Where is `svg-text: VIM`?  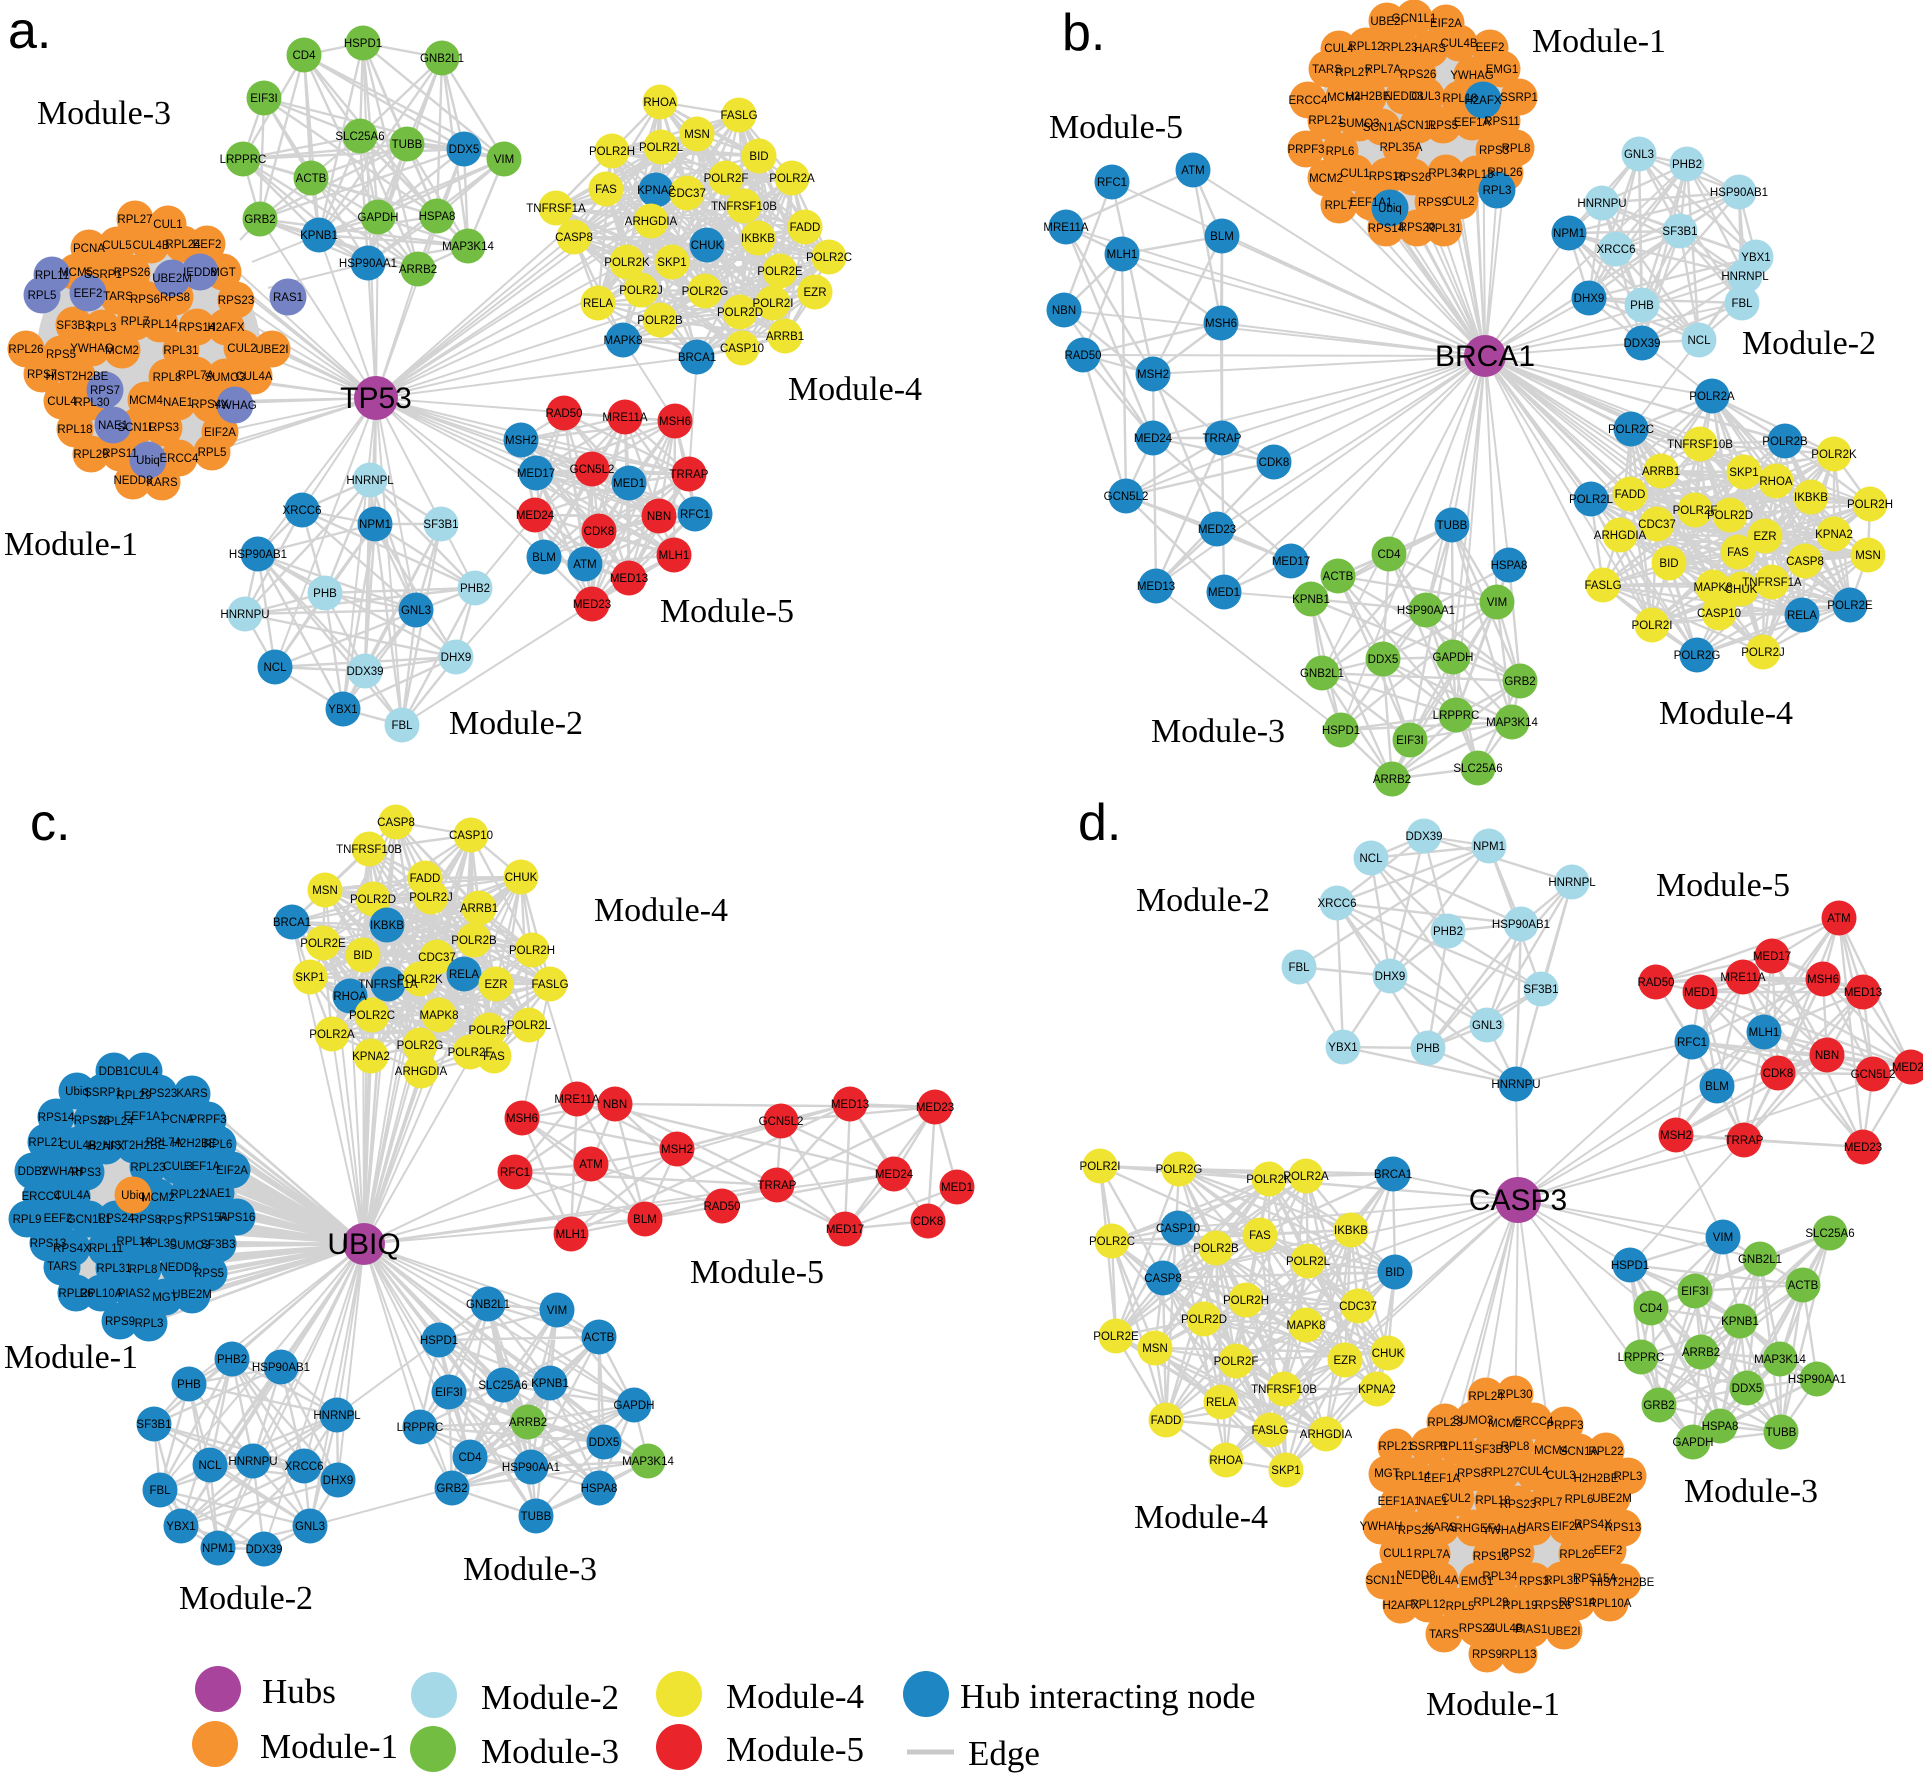 svg-text: VIM is located at coordinates (1723, 1238).